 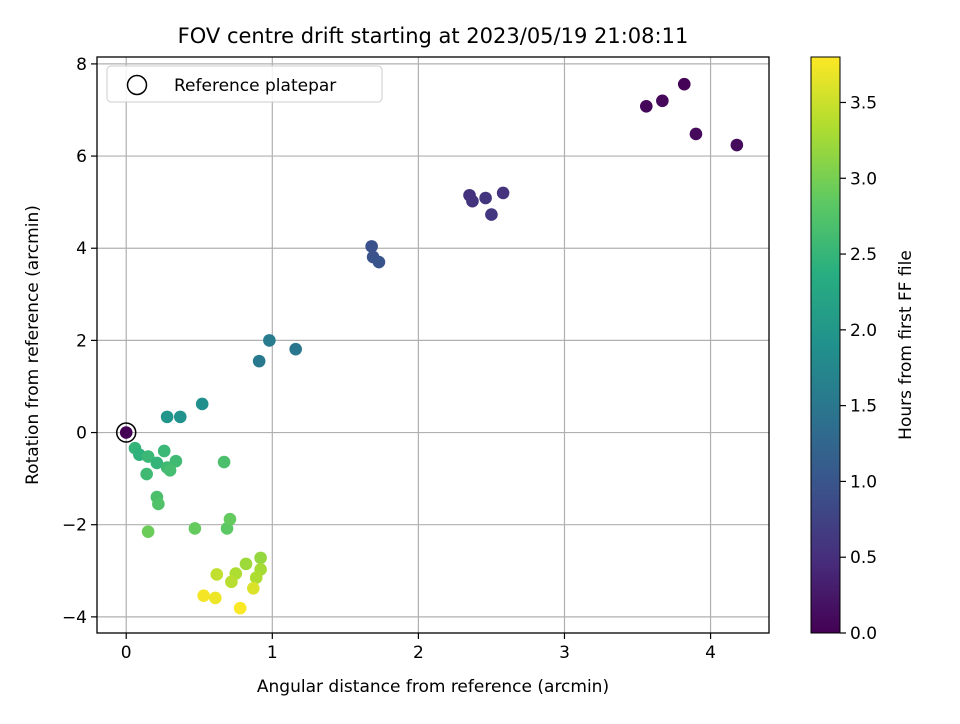 I want to click on colorbar-tick-label: 3.5, so click(x=863, y=103).